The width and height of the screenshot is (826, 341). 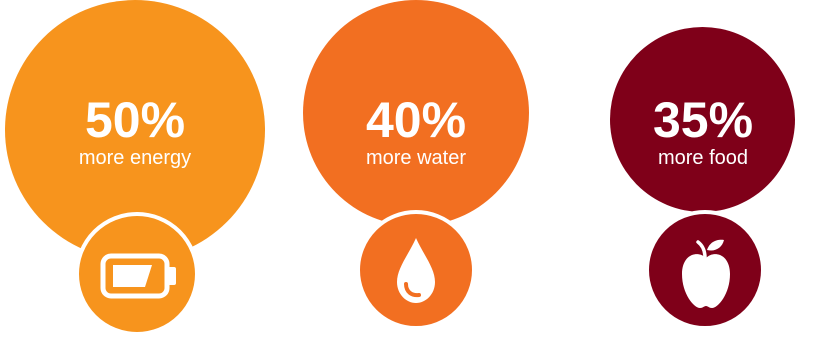 I want to click on energy-label: more energy, so click(x=135, y=158).